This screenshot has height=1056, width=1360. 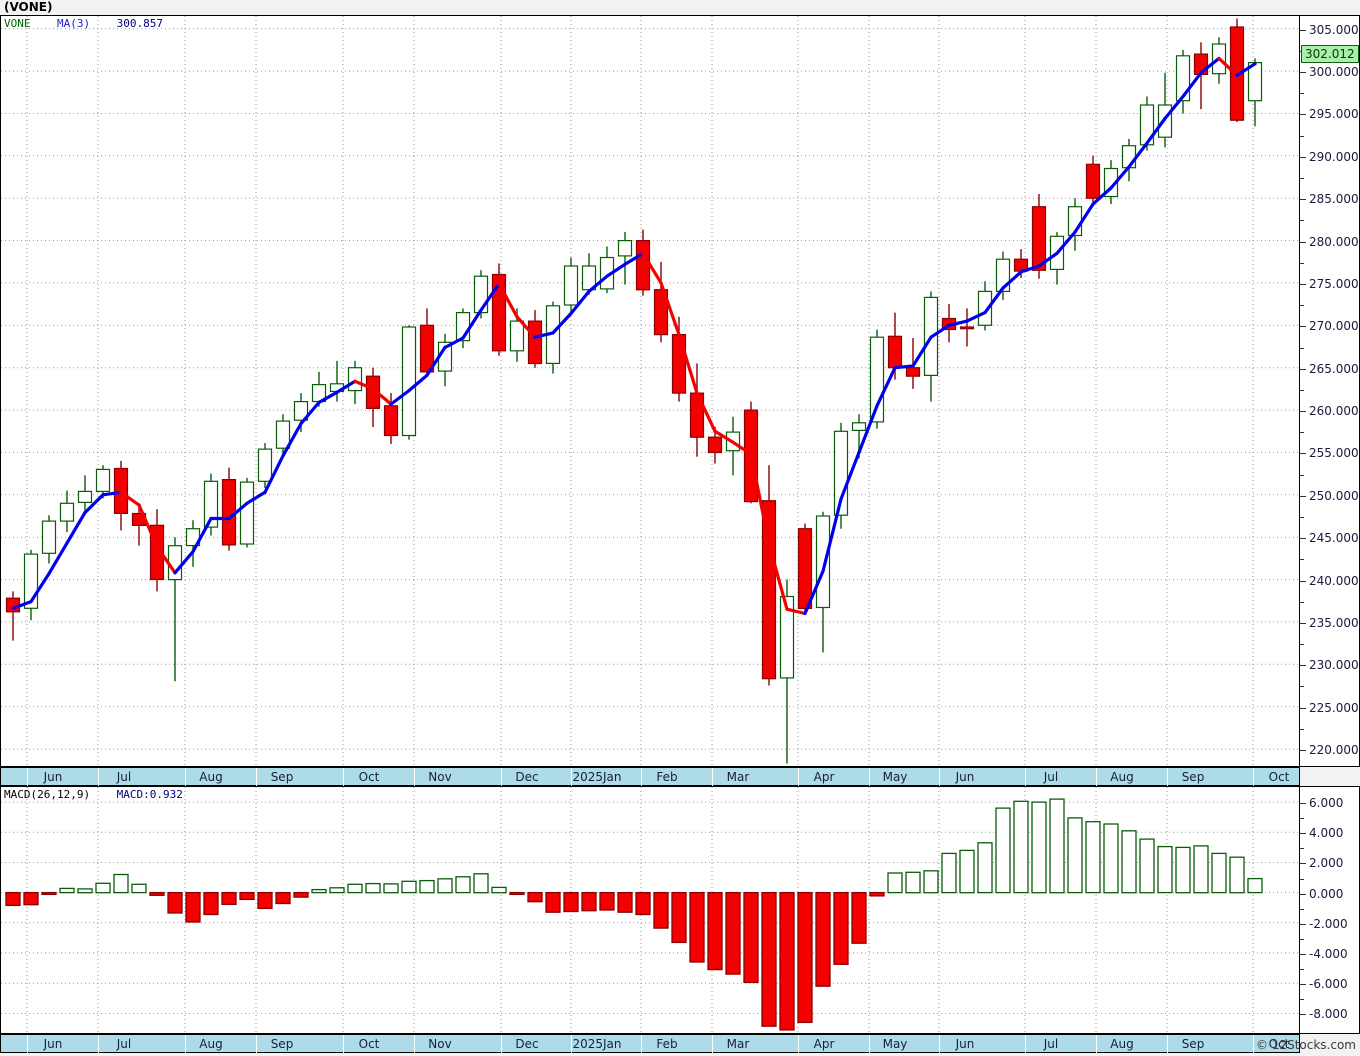 What do you see at coordinates (1334, 368) in the screenshot?
I see `price-axis-label: 265.000` at bounding box center [1334, 368].